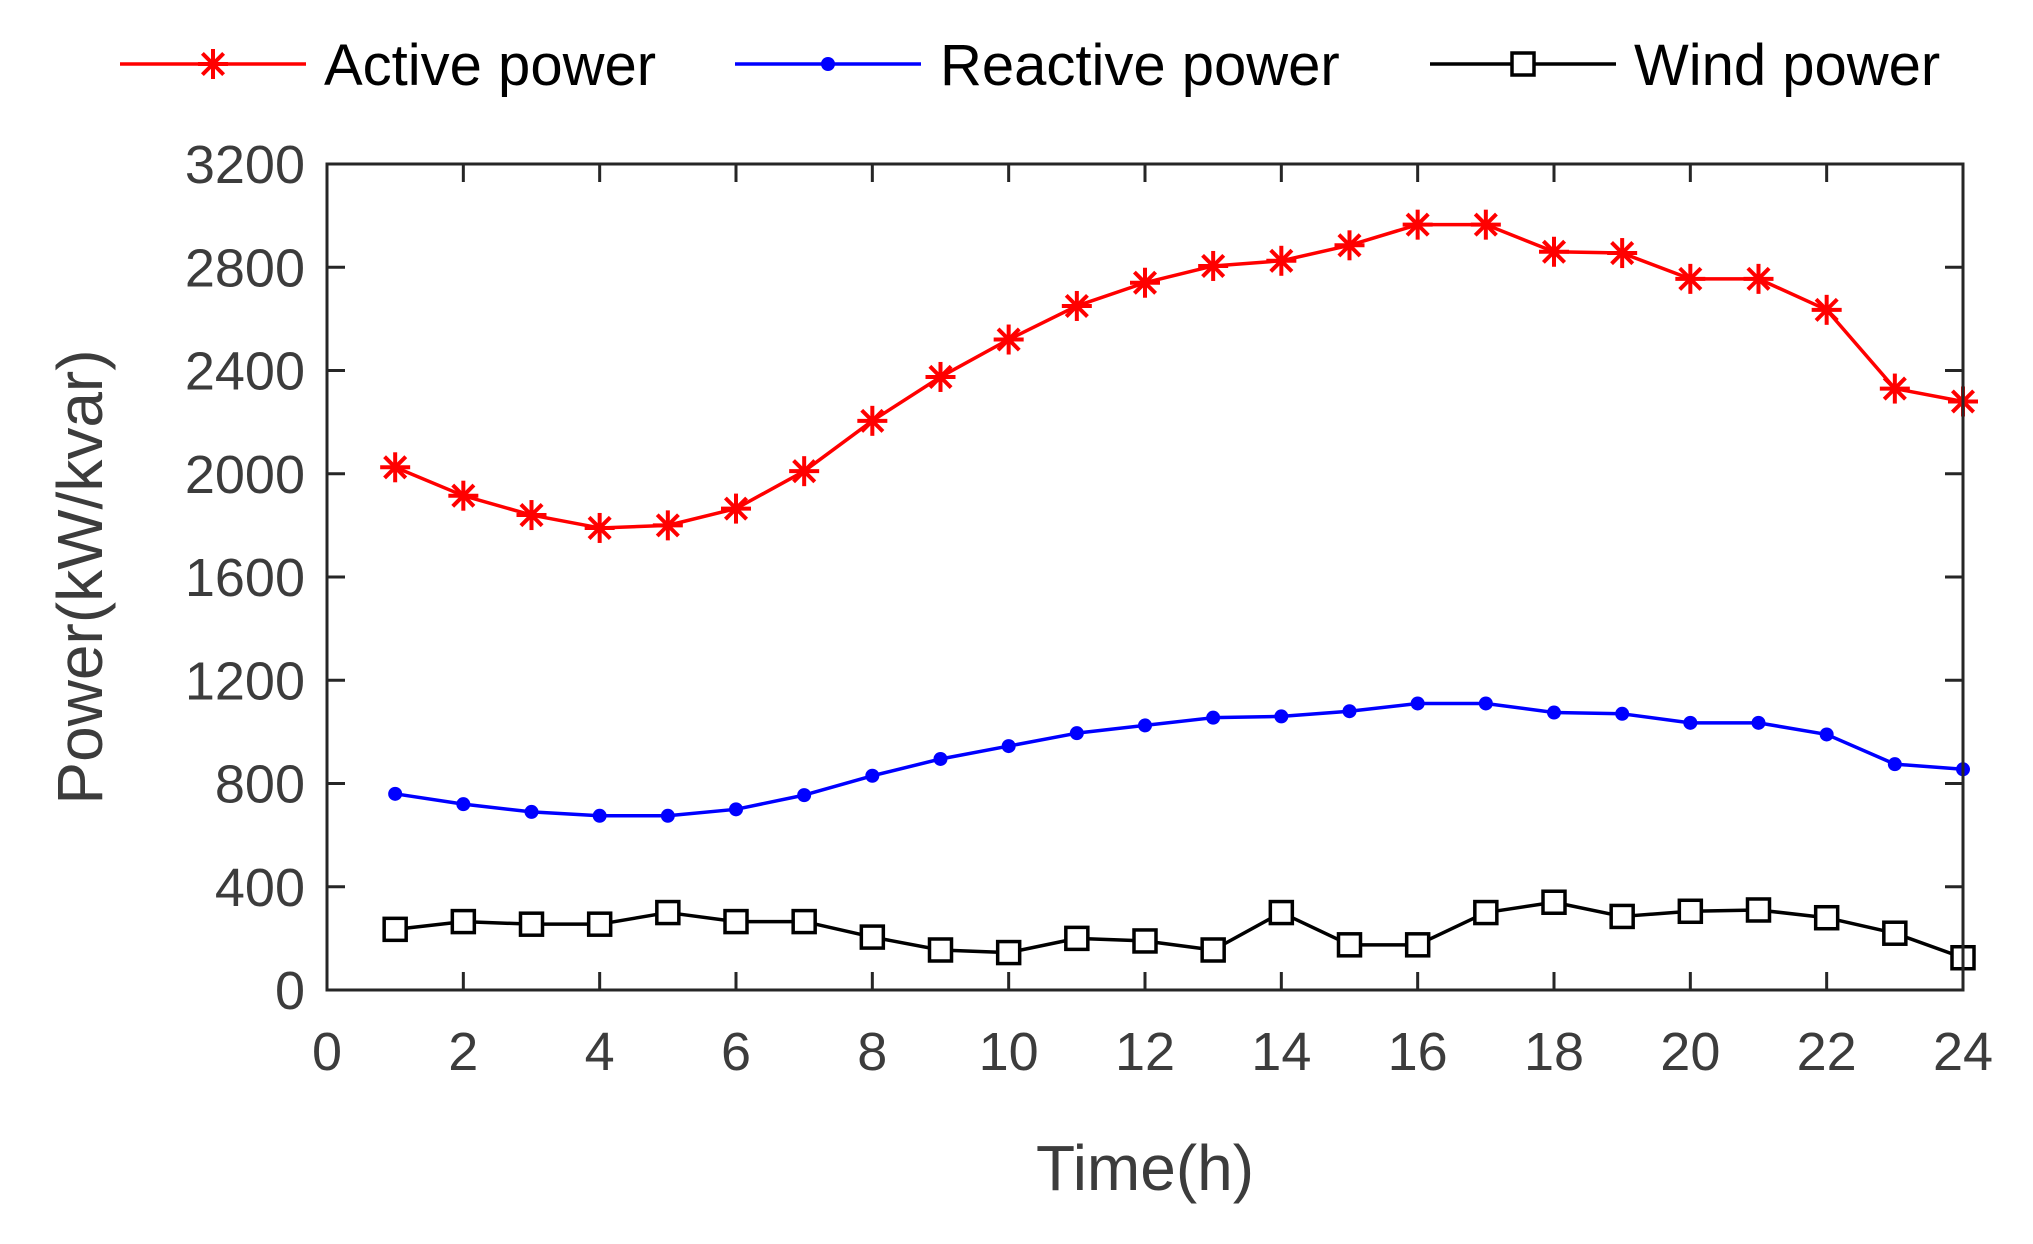 This screenshot has width=2033, height=1244. I want to click on y-tick-label: 400, so click(260, 888).